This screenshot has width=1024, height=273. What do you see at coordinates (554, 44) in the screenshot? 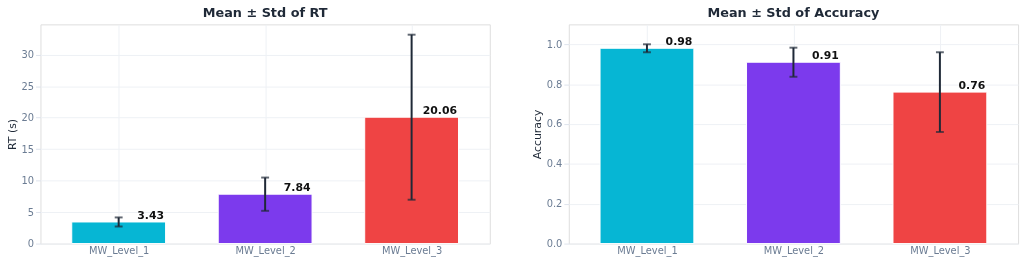
I see `y-tick-label: 1.0` at bounding box center [554, 44].